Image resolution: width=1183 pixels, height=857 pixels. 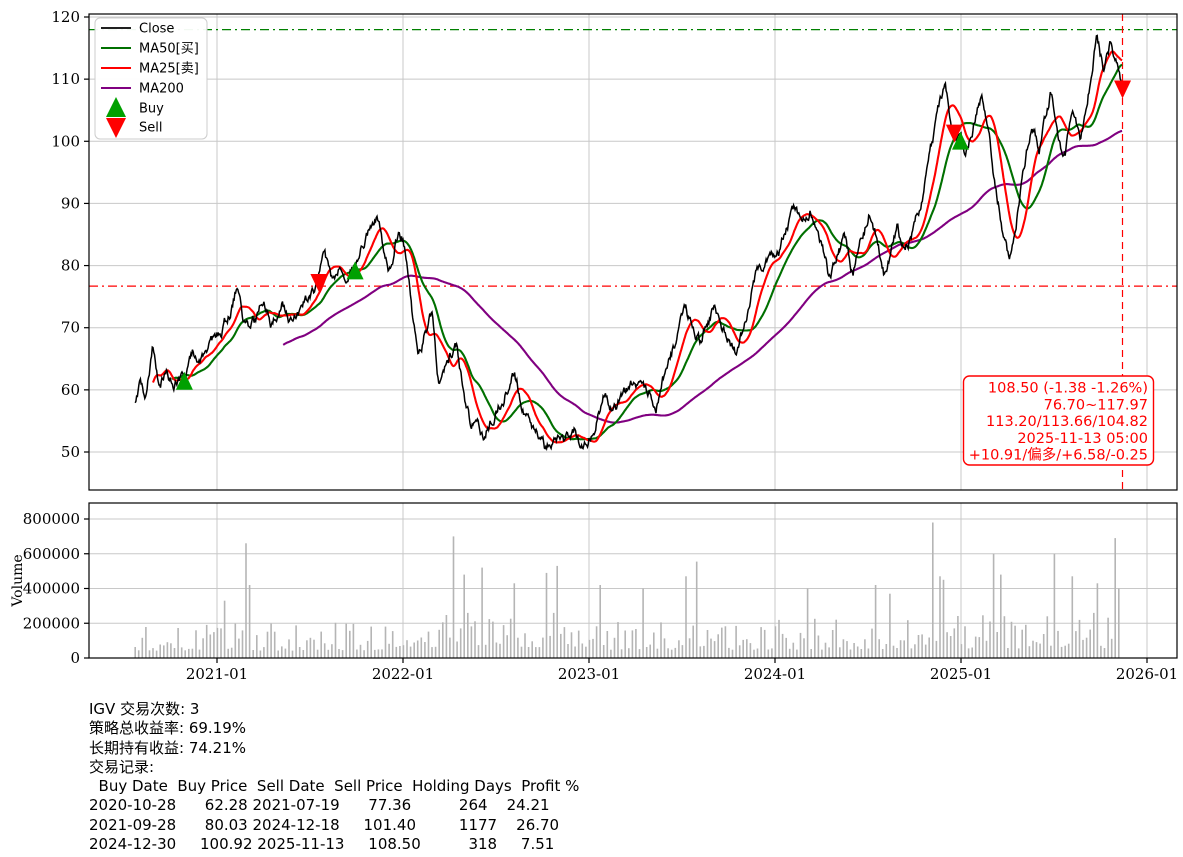 What do you see at coordinates (65, 141) in the screenshot?
I see `svg-text: 100` at bounding box center [65, 141].